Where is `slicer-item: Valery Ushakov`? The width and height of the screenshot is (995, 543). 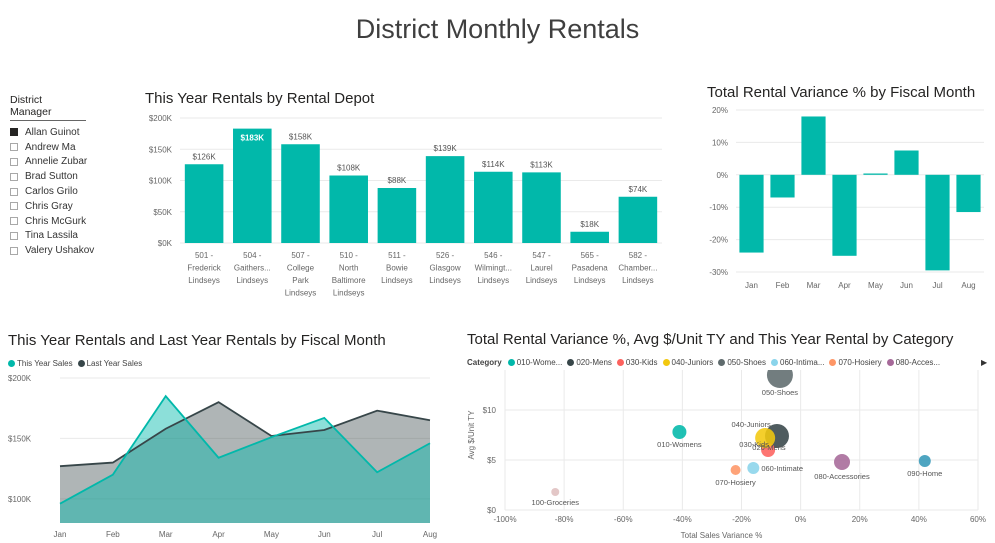 slicer-item: Valery Ushakov is located at coordinates (70, 250).